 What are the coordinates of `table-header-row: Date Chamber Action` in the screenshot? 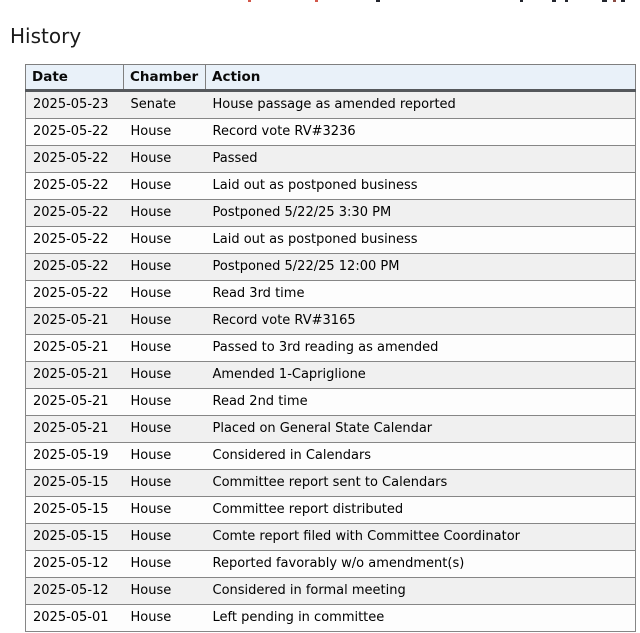 It's located at (330, 78).